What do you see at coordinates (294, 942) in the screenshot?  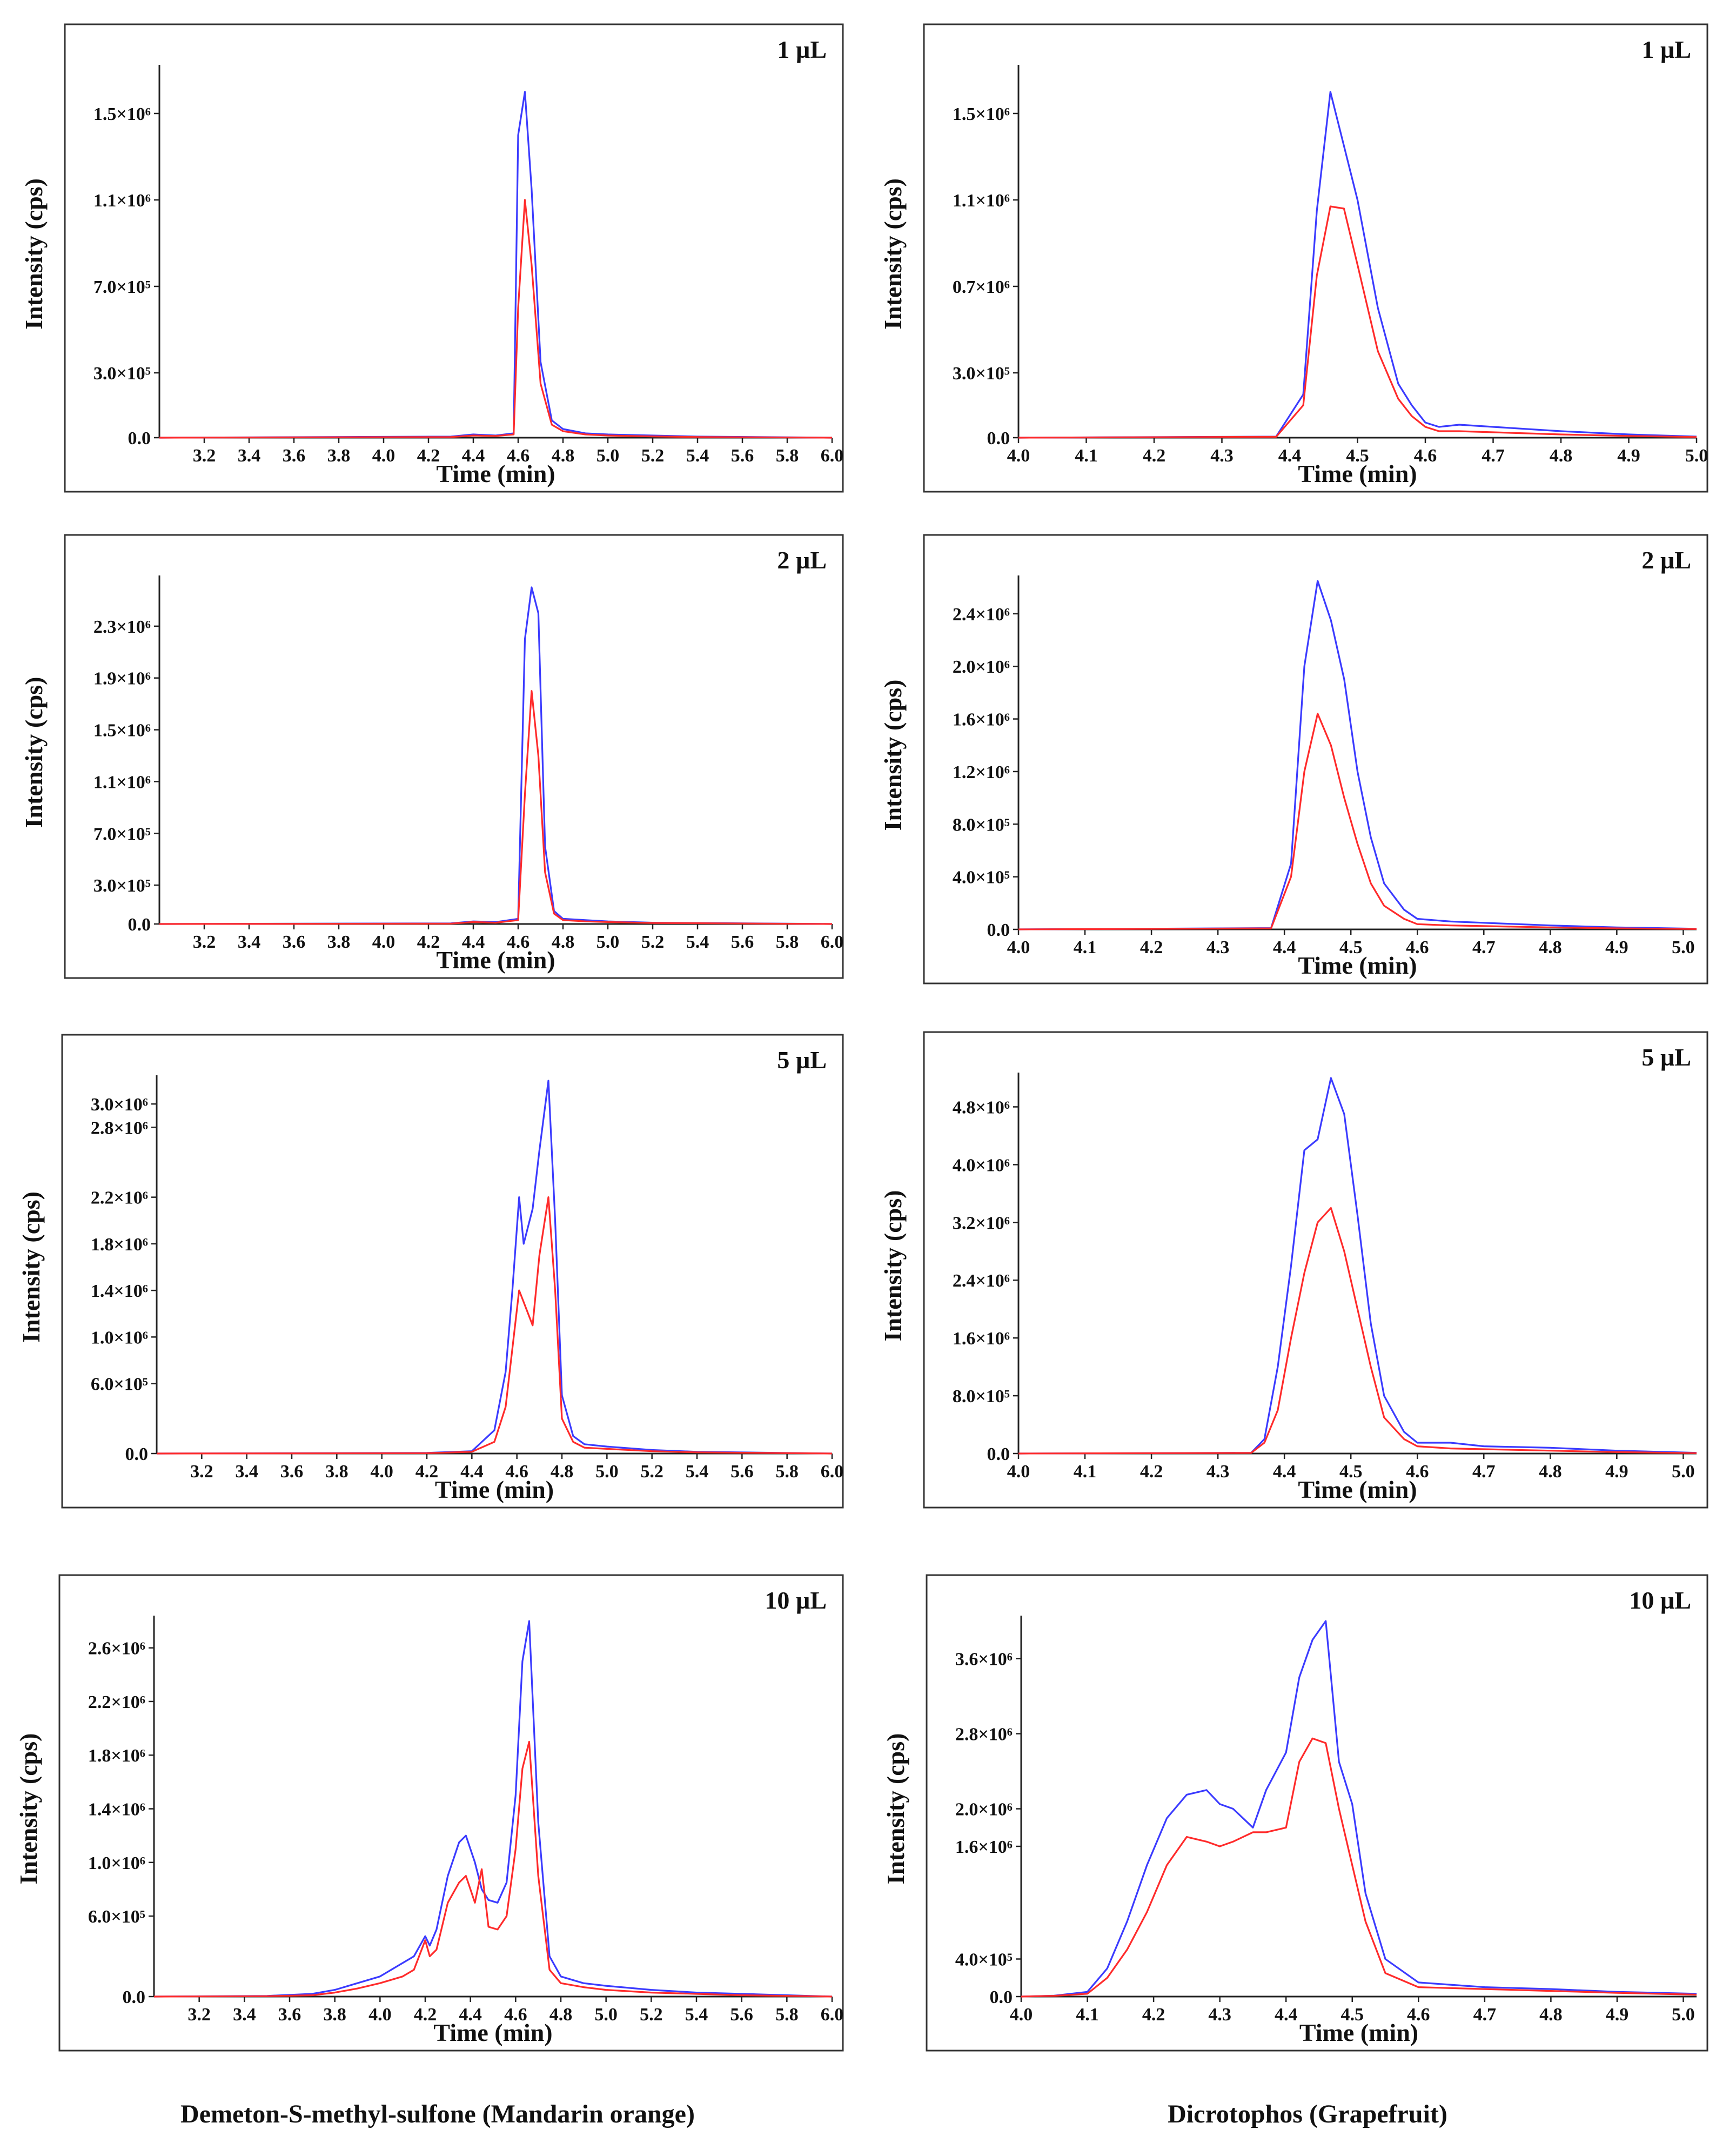 I see `x-tick-label: 3.6` at bounding box center [294, 942].